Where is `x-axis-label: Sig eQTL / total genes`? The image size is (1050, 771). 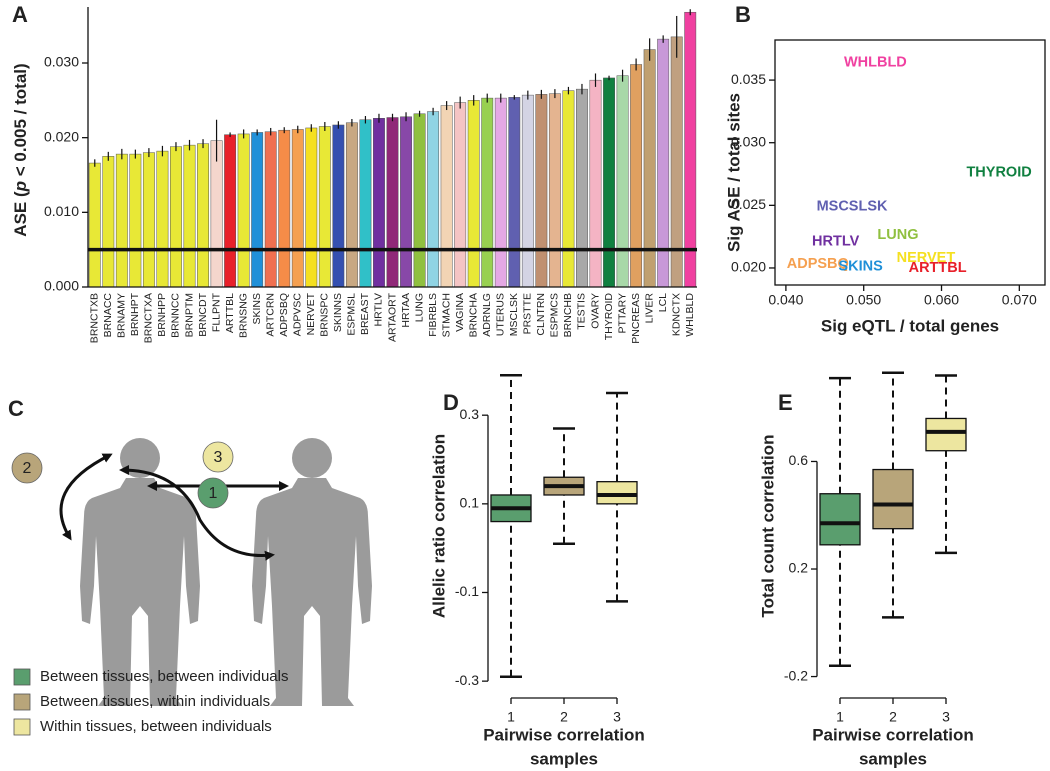
x-axis-label: Sig eQTL / total genes is located at coordinates (910, 325).